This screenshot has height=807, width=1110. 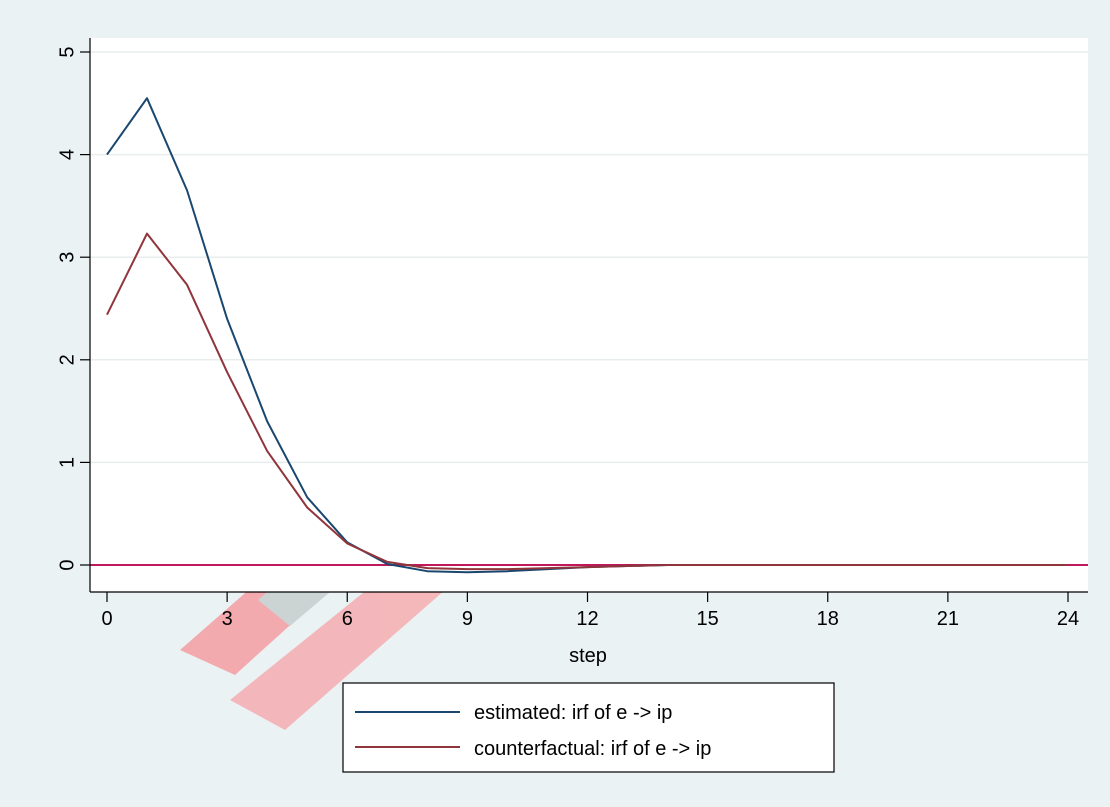 I want to click on y-tick-label-1: 1, so click(x=67, y=462).